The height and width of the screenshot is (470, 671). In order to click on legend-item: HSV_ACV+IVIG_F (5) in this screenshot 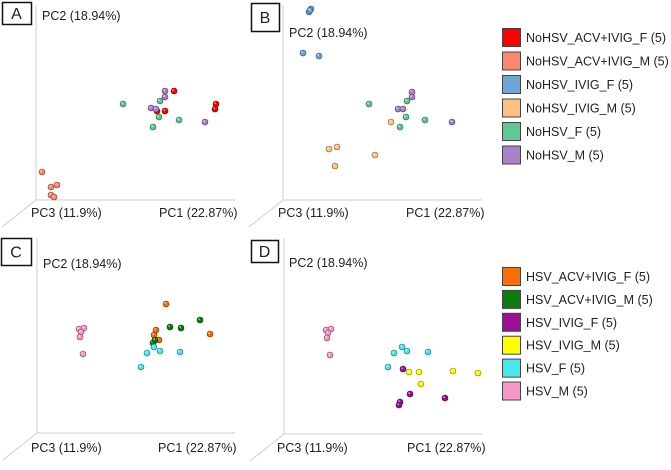, I will do `click(576, 276)`.